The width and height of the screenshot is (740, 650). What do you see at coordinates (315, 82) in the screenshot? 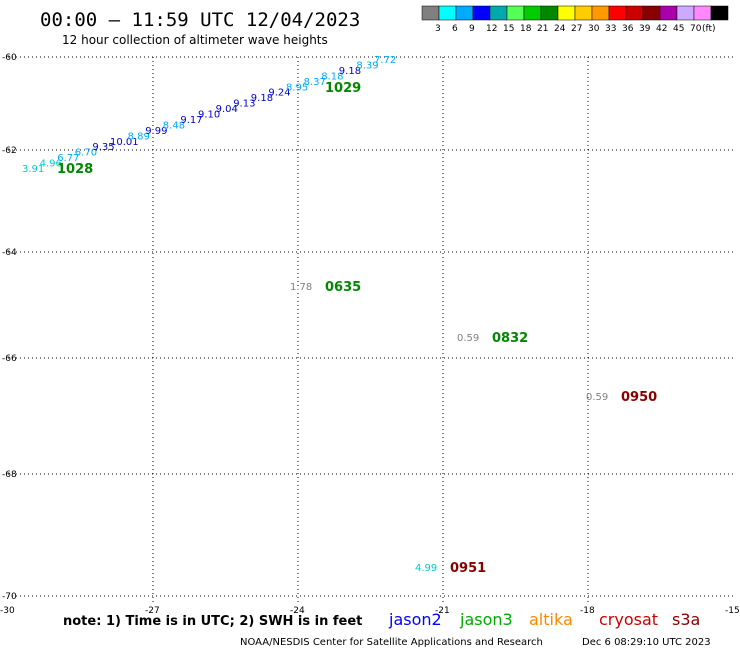
I see `swh-value: 8.37` at bounding box center [315, 82].